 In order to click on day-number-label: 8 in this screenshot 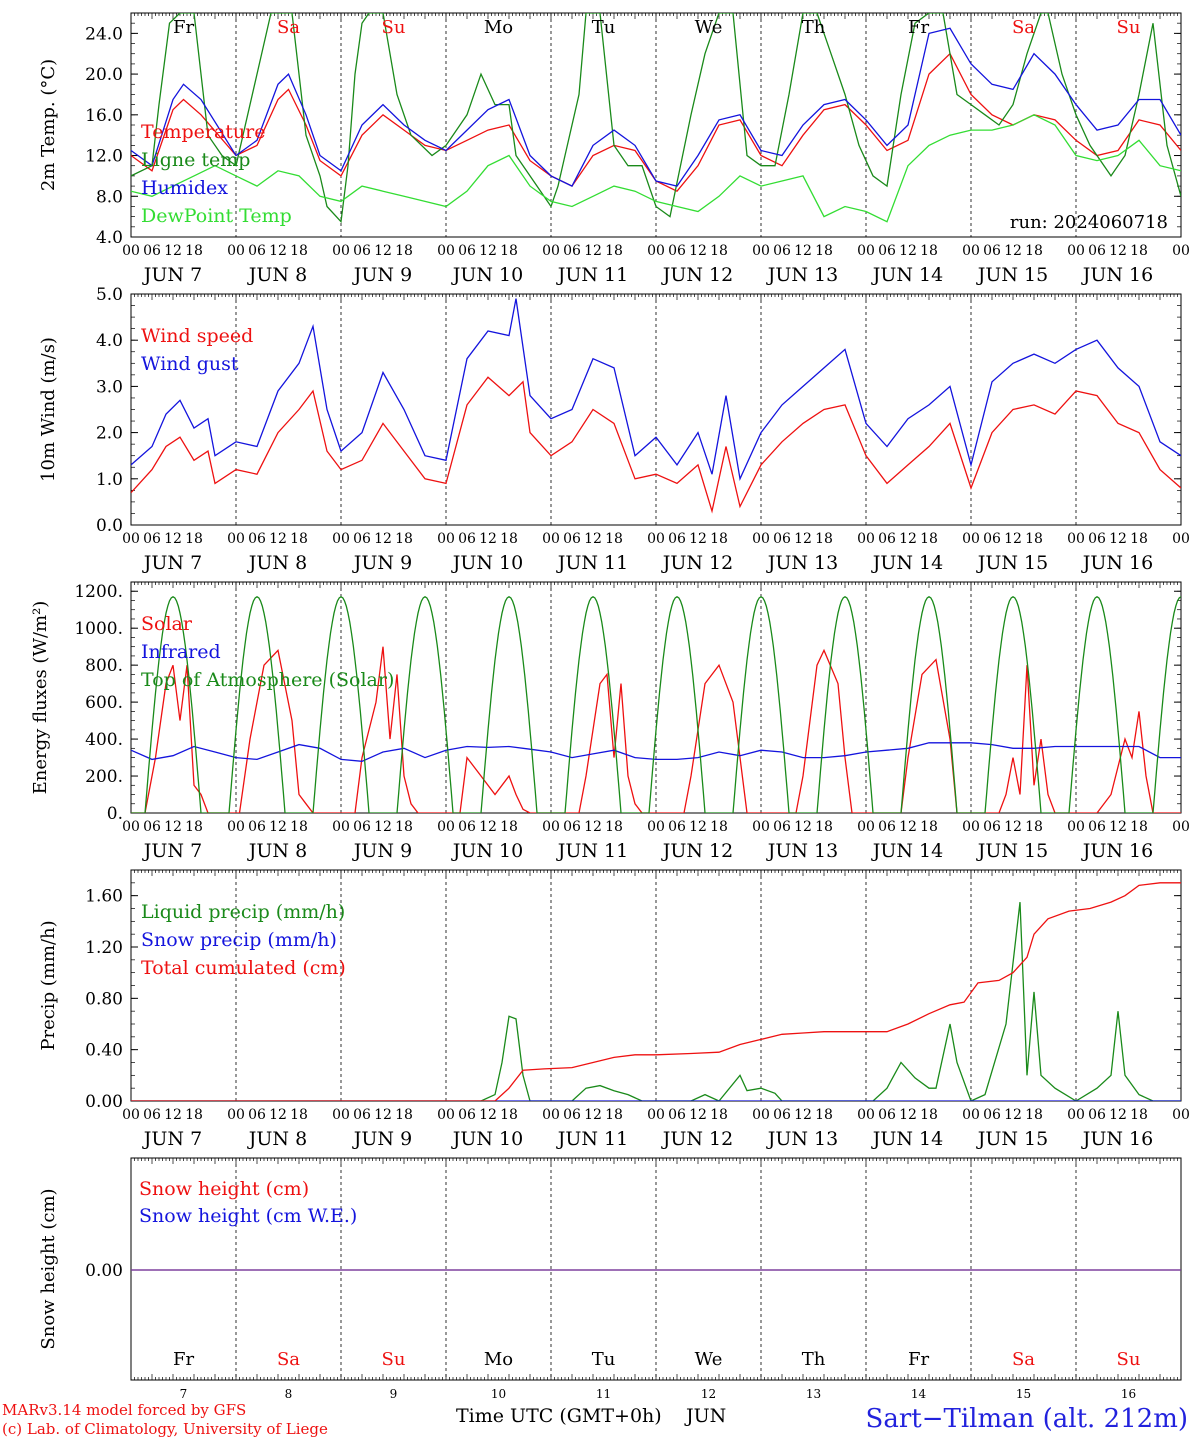, I will do `click(289, 1394)`.